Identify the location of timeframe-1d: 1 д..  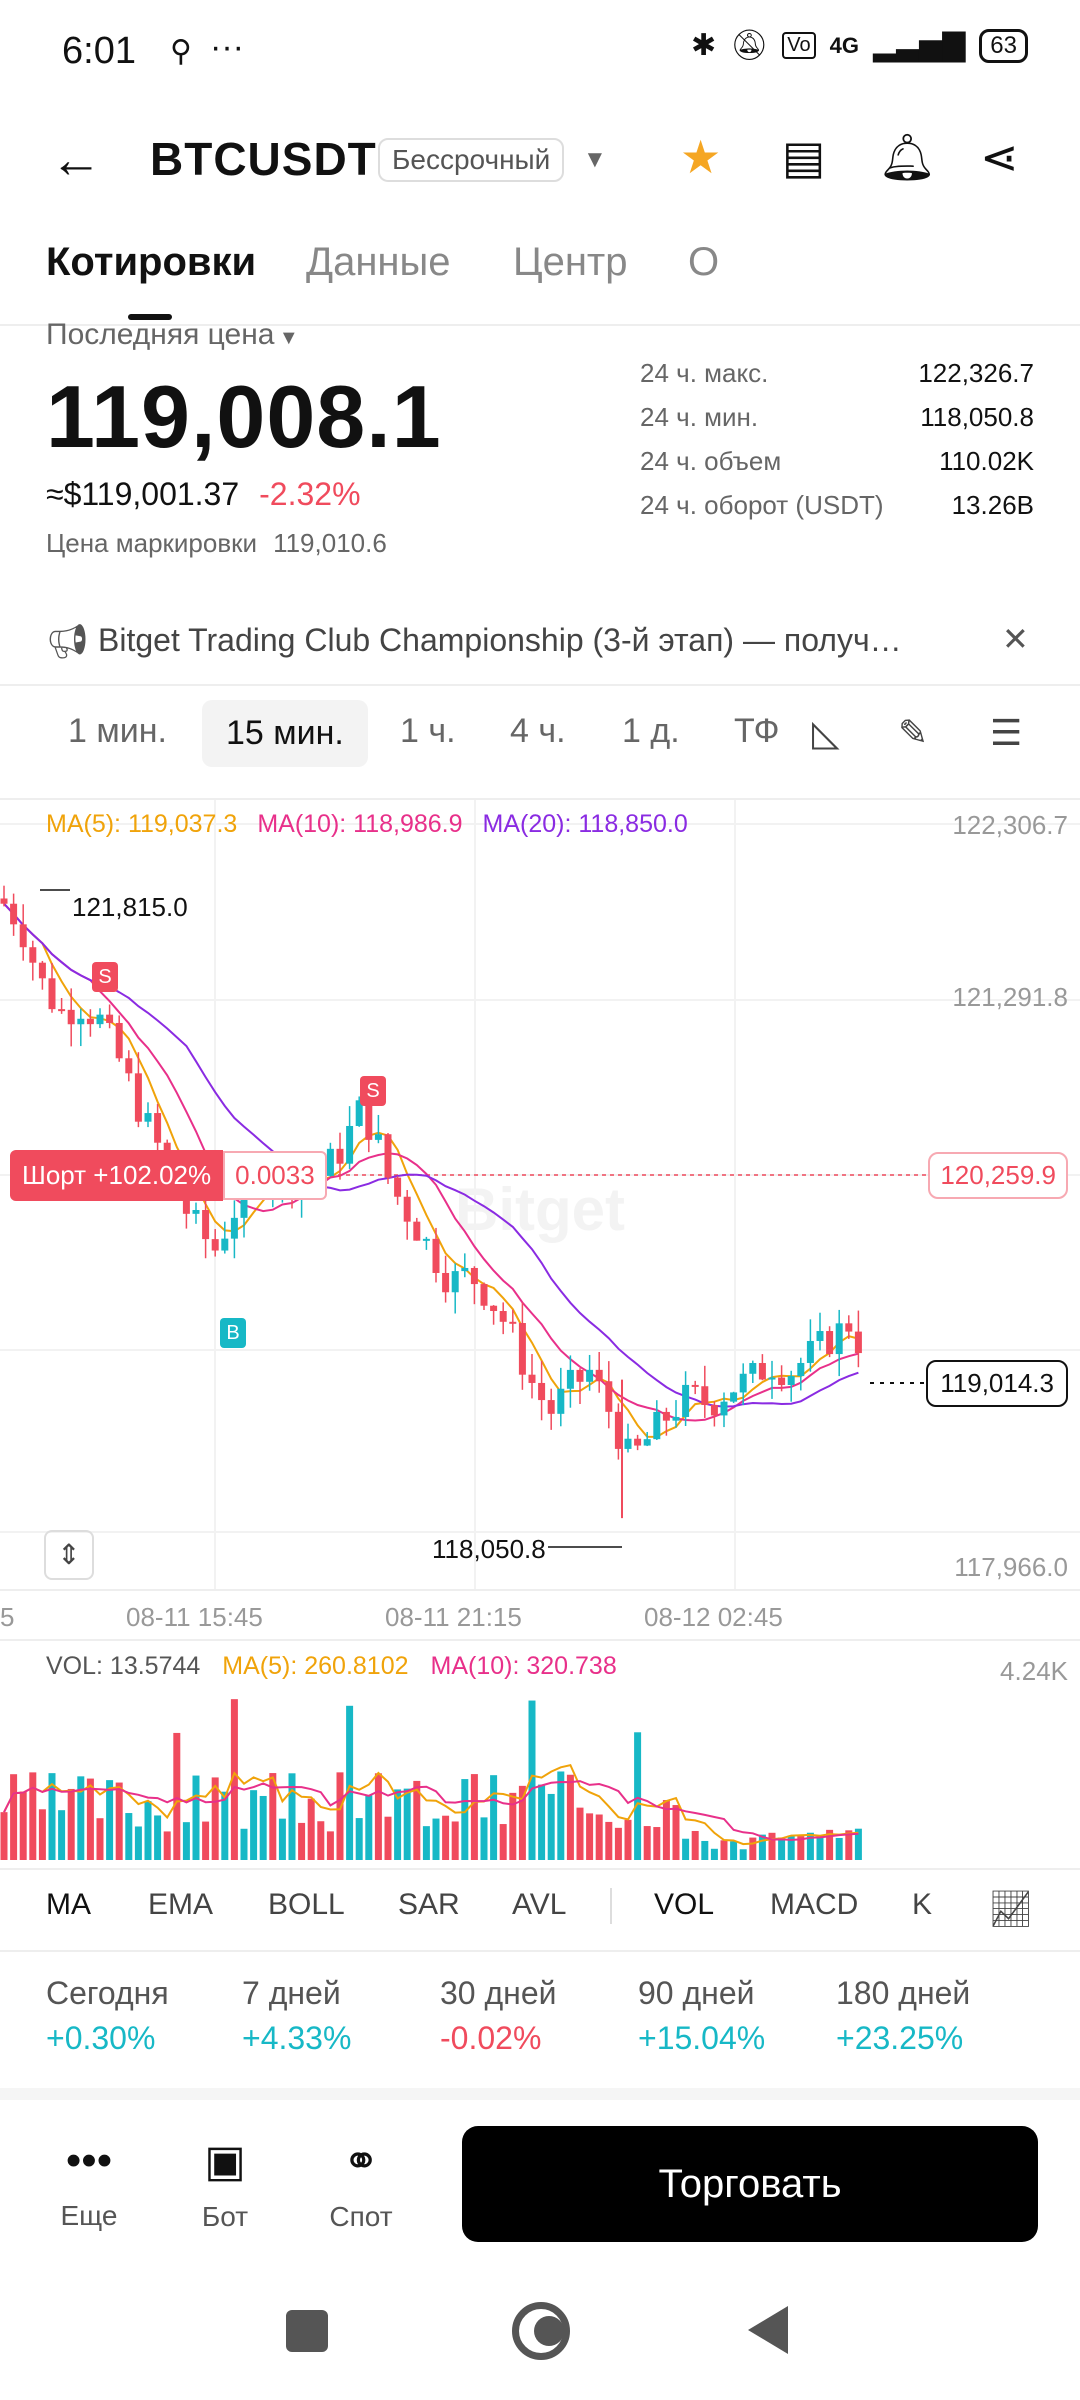
(651, 731).